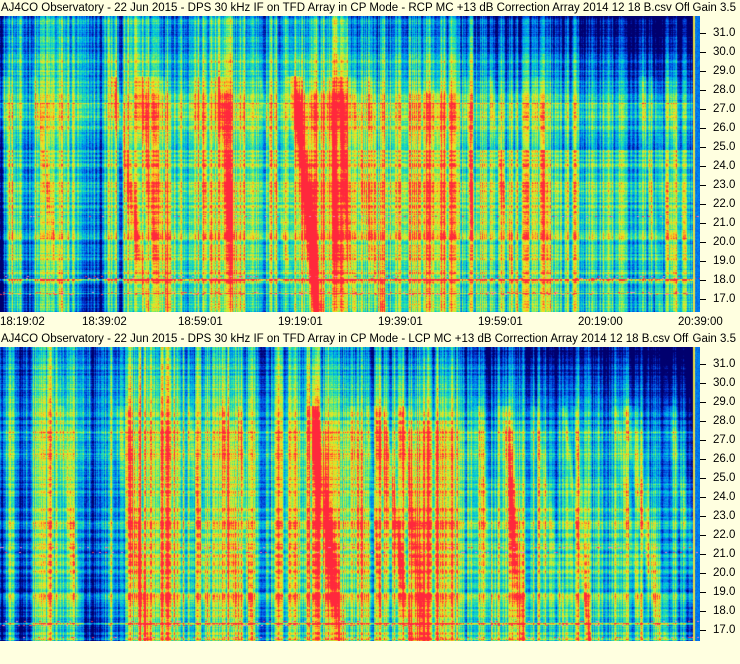 Image resolution: width=740 pixels, height=664 pixels. What do you see at coordinates (700, 322) in the screenshot?
I see `x-tick-label: 20:39:00` at bounding box center [700, 322].